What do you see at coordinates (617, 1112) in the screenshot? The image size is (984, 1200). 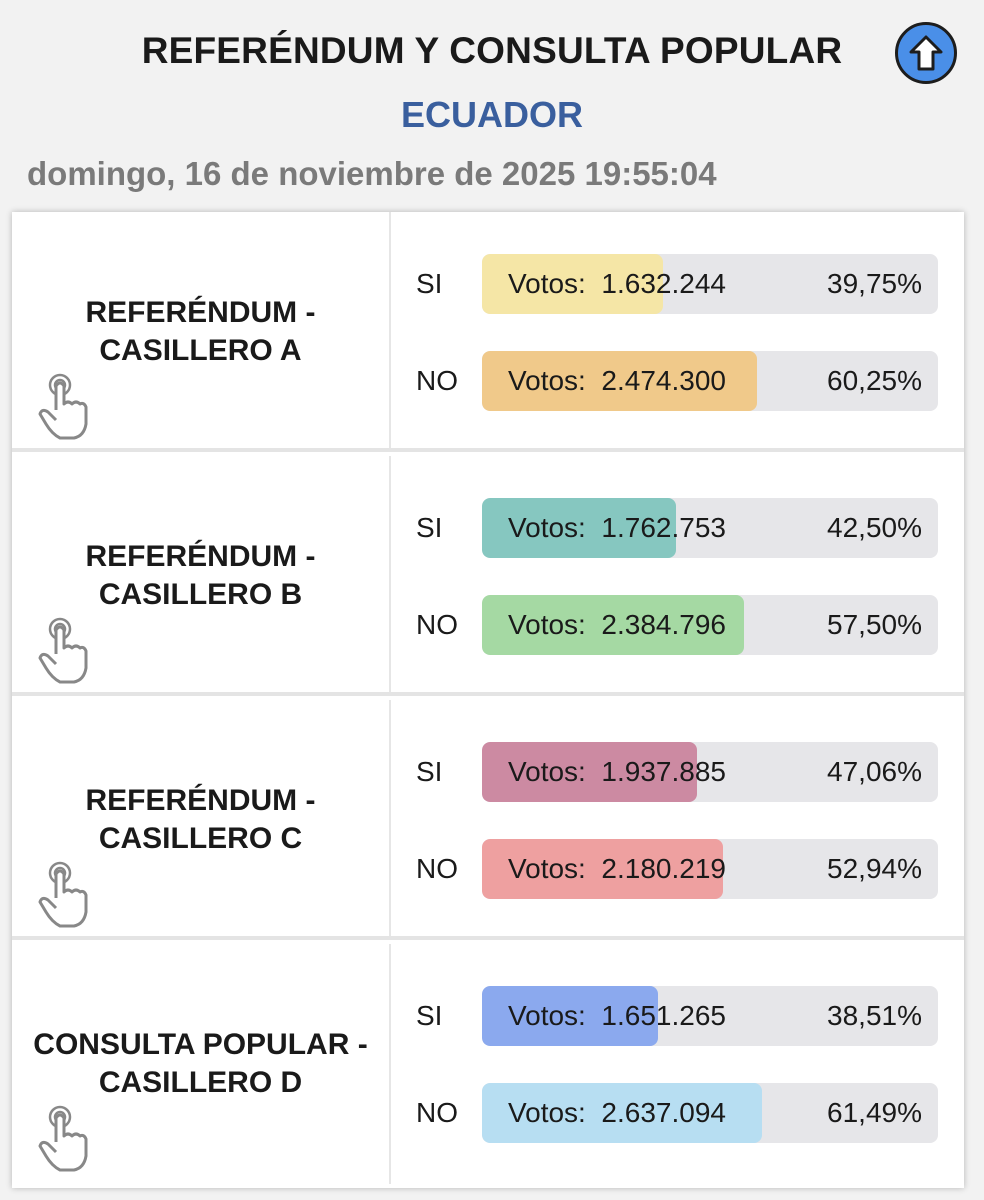 I see `vote-count: Votos: 2.637.094` at bounding box center [617, 1112].